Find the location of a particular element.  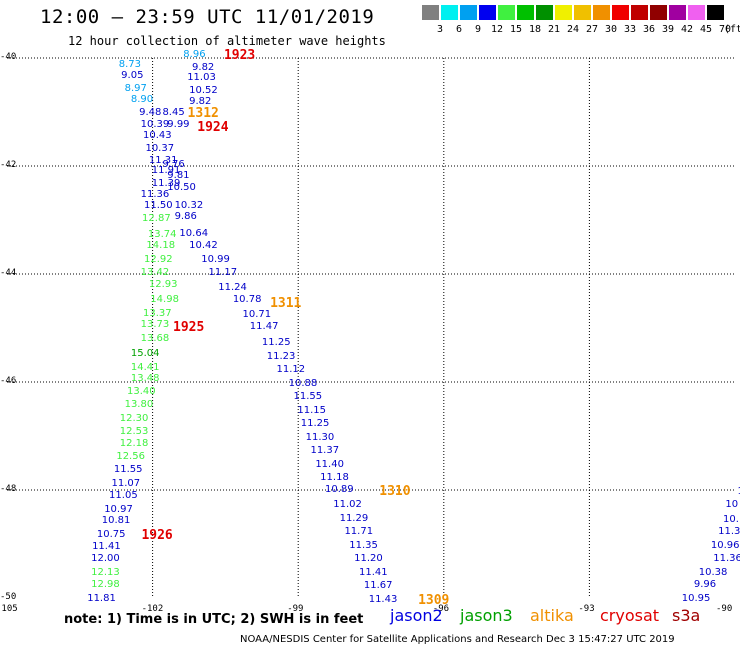

scale-unit: (ft) is located at coordinates (732, 29).